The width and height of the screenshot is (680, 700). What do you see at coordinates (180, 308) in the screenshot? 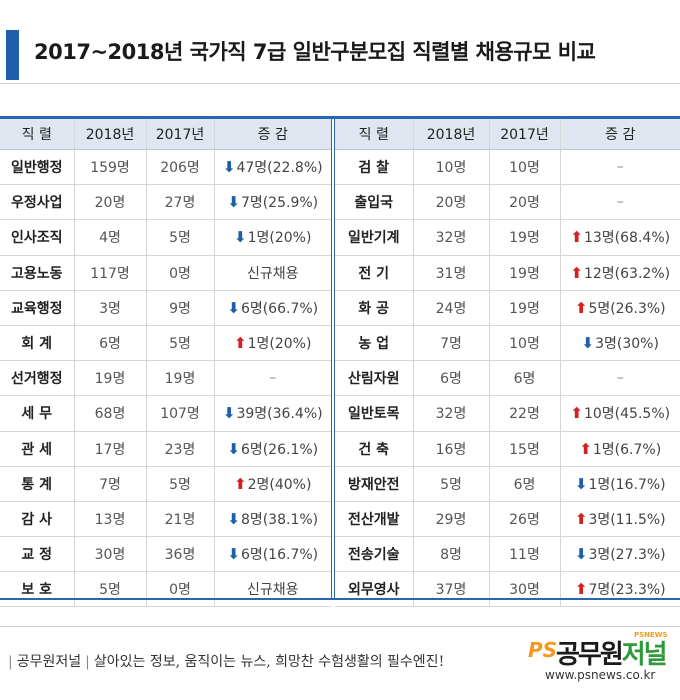
I see `count-2017-cell: 9명` at bounding box center [180, 308].